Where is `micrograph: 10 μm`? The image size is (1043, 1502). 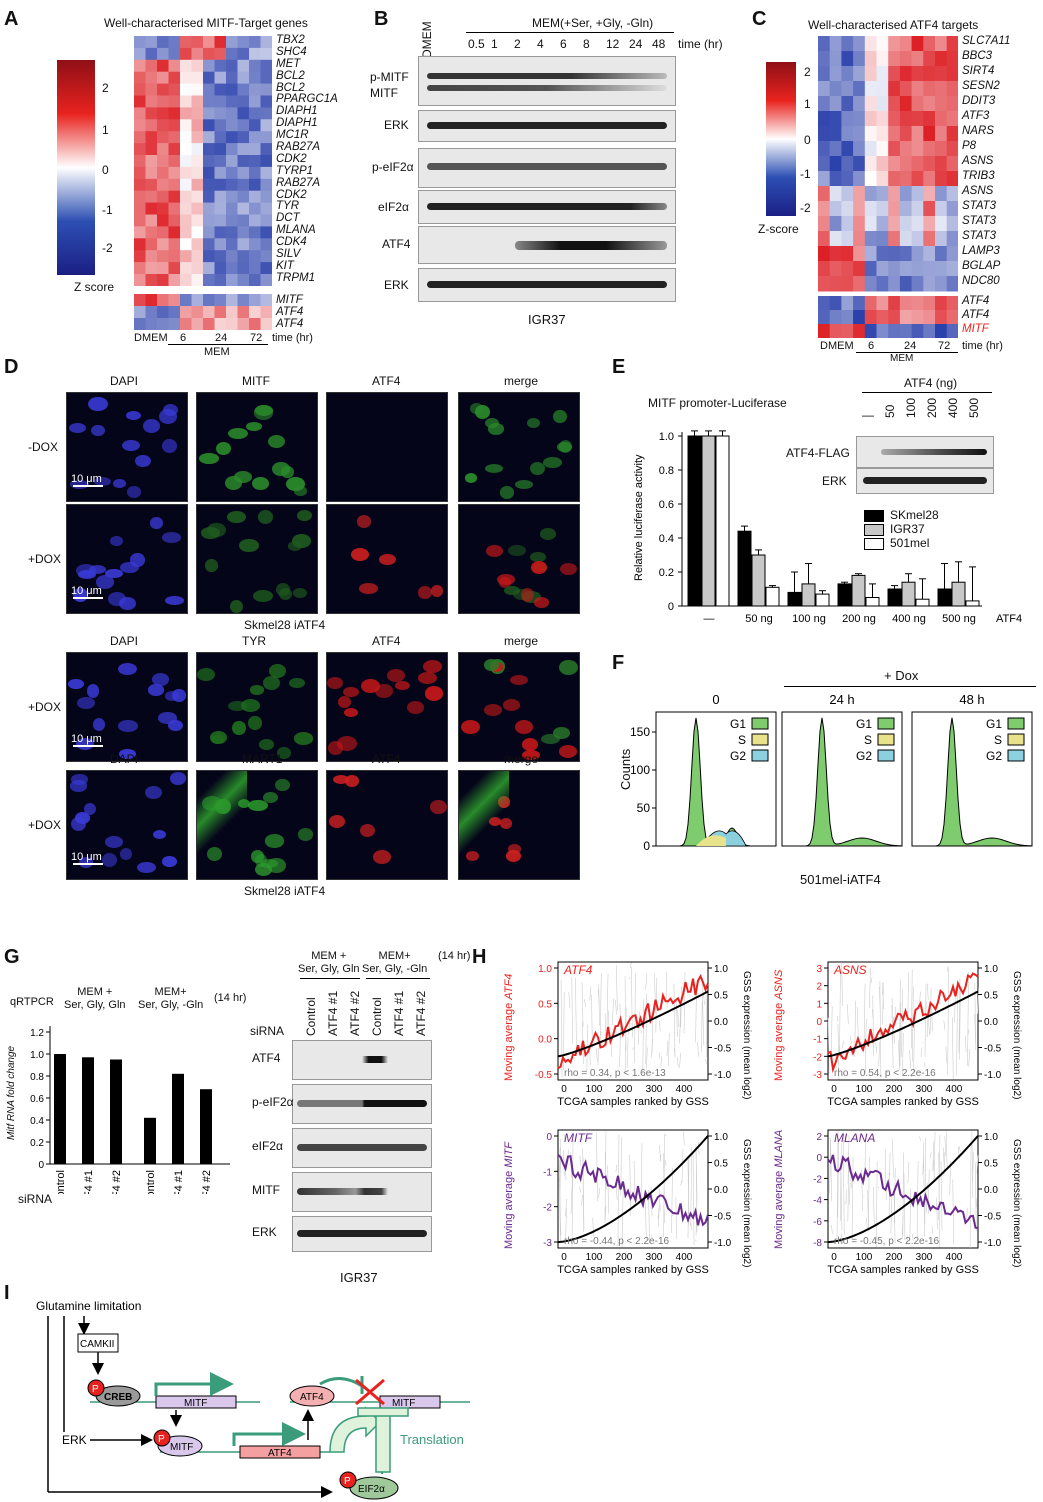
micrograph: 10 μm is located at coordinates (127, 825).